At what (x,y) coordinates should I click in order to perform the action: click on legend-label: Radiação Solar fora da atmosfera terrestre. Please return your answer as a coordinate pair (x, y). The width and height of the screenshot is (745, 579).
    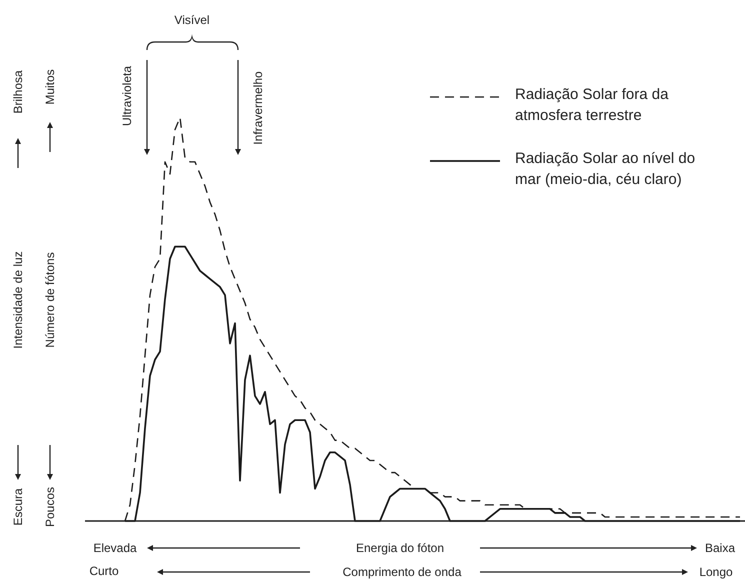
    Looking at the image, I should click on (592, 105).